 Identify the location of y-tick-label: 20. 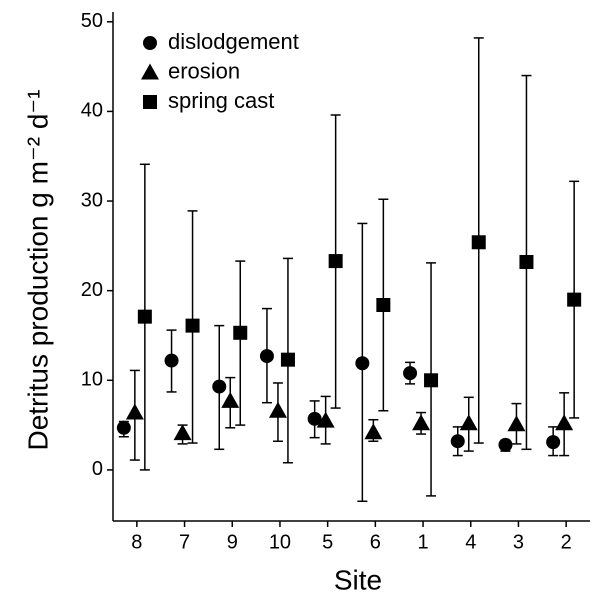
(92, 290).